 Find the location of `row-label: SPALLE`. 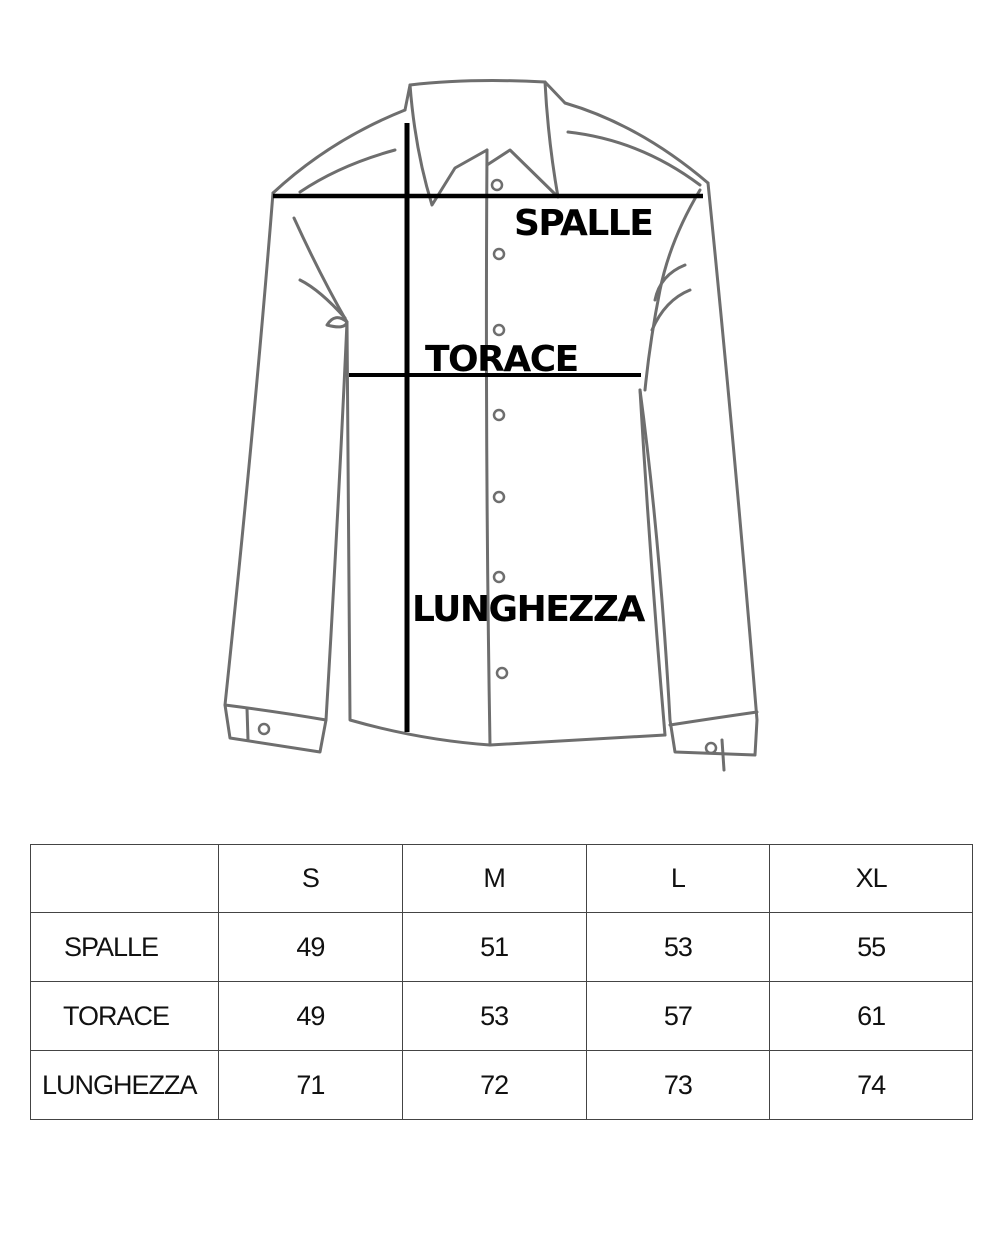

row-label: SPALLE is located at coordinates (124, 947).